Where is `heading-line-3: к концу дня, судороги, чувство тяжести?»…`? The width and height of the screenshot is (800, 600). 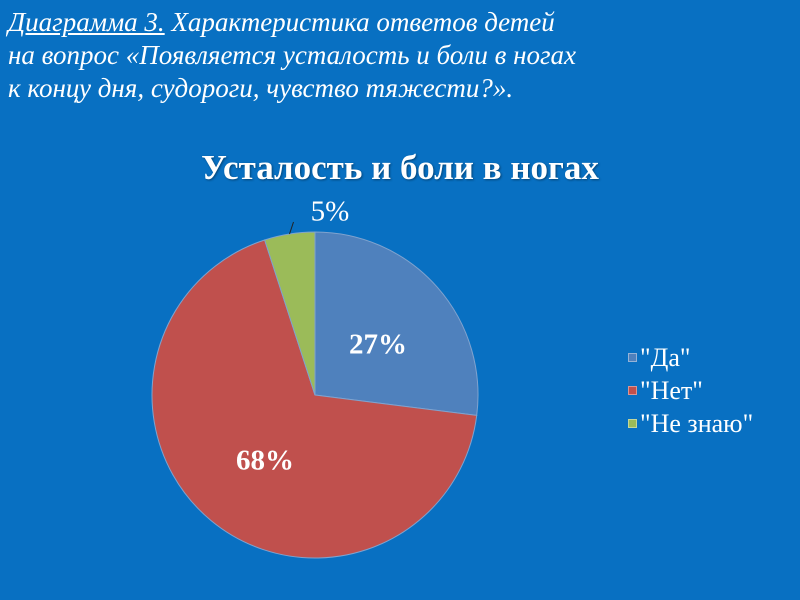
heading-line-3: к концу дня, судороги, чувство тяжести?»… is located at coordinates (261, 88).